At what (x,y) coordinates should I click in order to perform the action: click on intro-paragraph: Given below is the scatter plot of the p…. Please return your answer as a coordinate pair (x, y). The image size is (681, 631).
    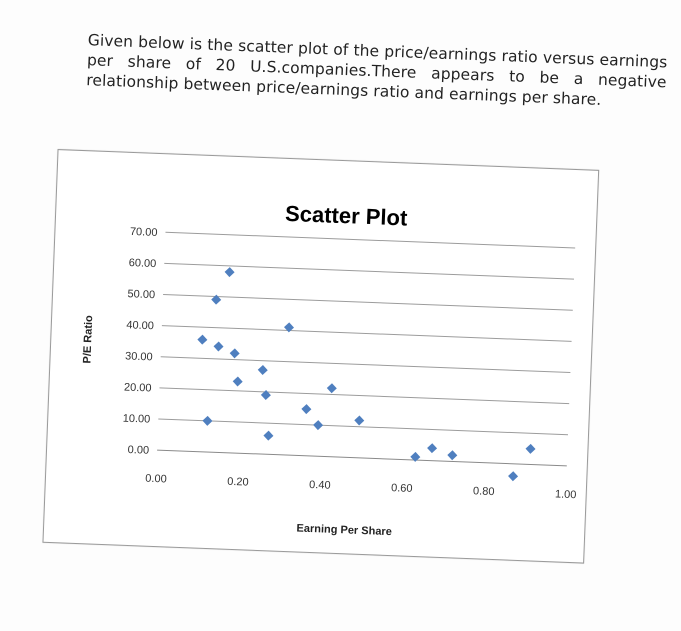
    Looking at the image, I should click on (376, 70).